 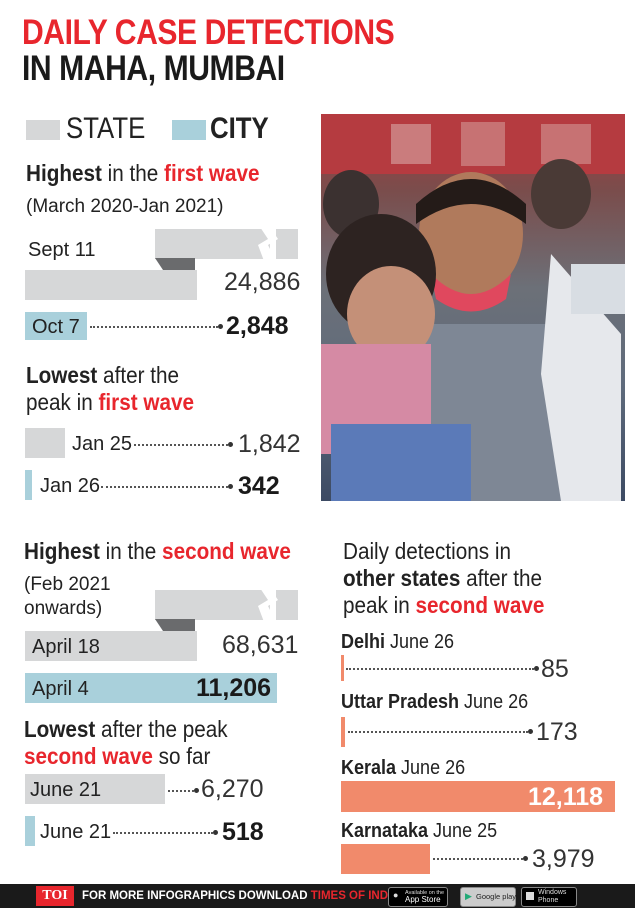 What do you see at coordinates (64, 173) in the screenshot?
I see `heading-strong: Highest` at bounding box center [64, 173].